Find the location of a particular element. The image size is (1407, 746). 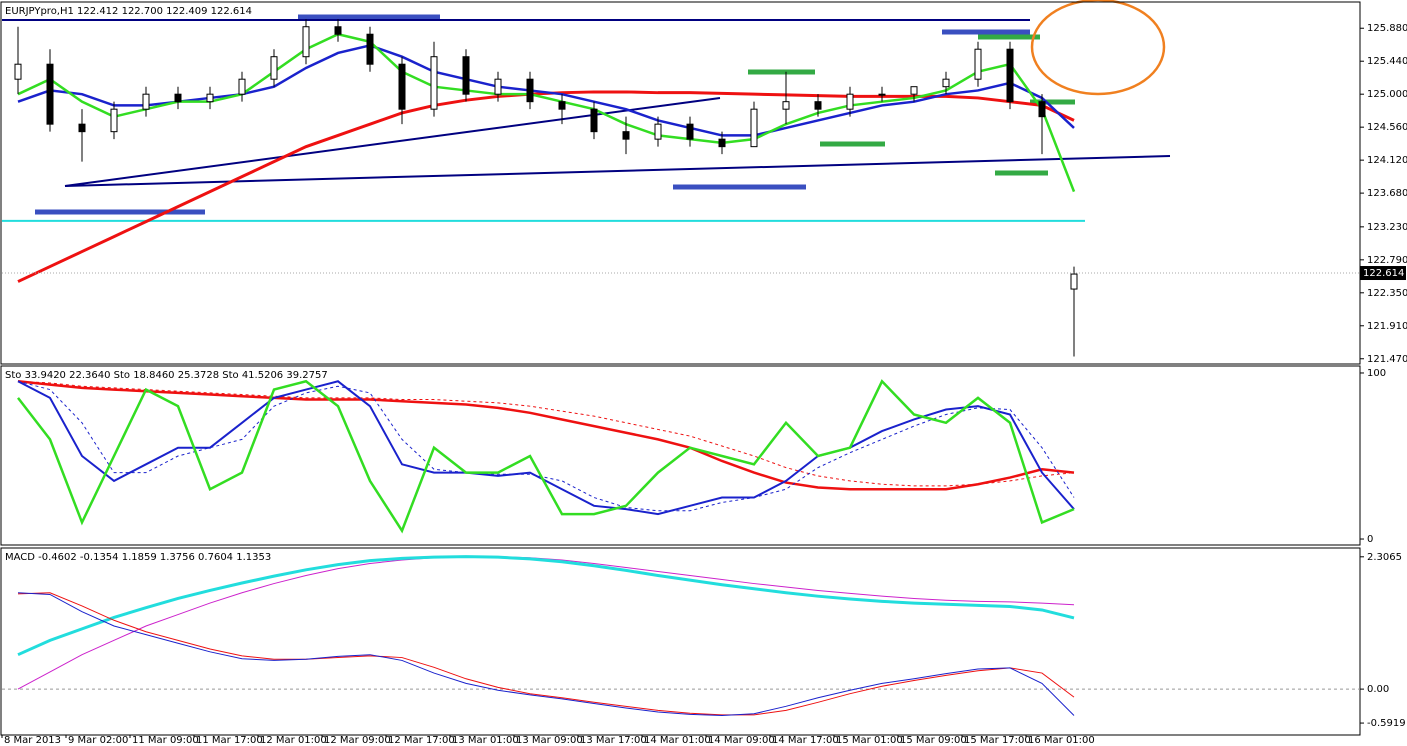

last-price-box is located at coordinates (1383, 273).